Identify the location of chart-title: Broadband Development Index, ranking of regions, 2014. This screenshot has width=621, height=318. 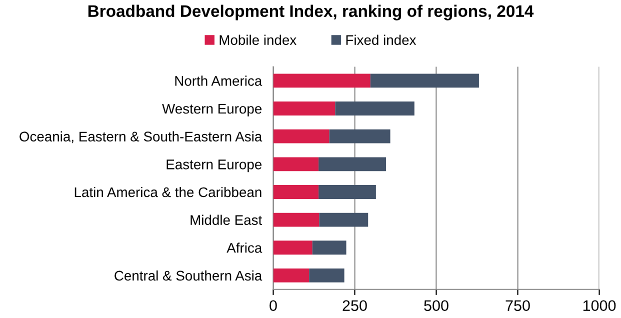
(311, 12).